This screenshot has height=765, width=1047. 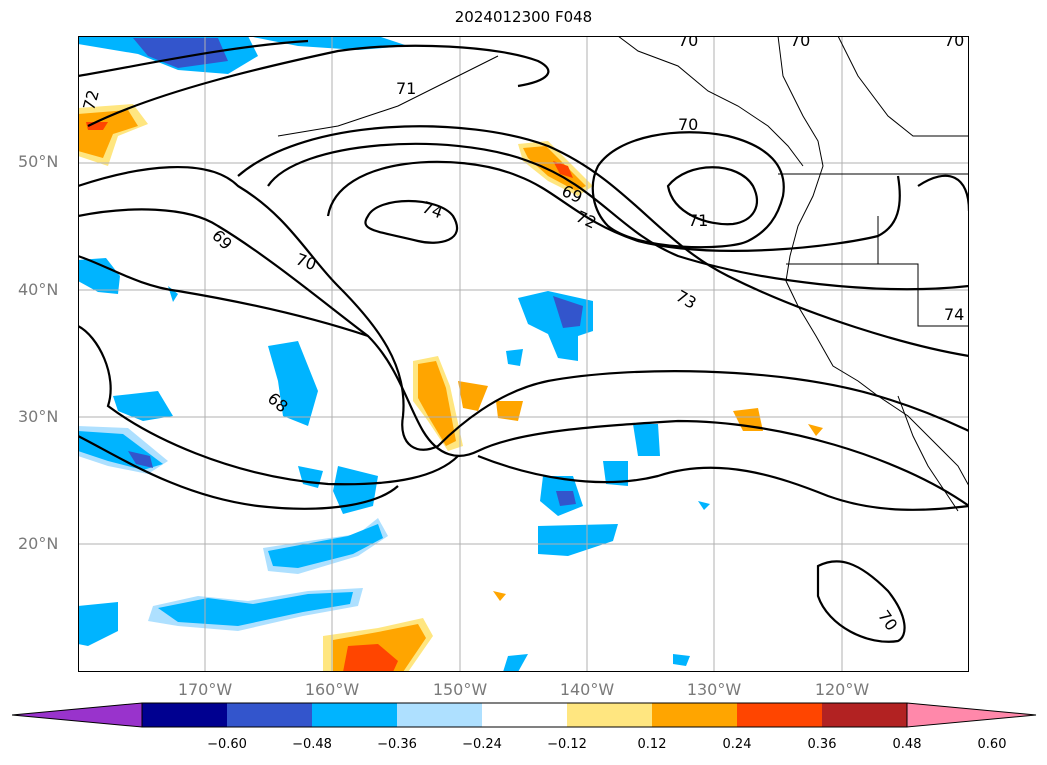 What do you see at coordinates (38, 289) in the screenshot?
I see `lat-label: 40°N` at bounding box center [38, 289].